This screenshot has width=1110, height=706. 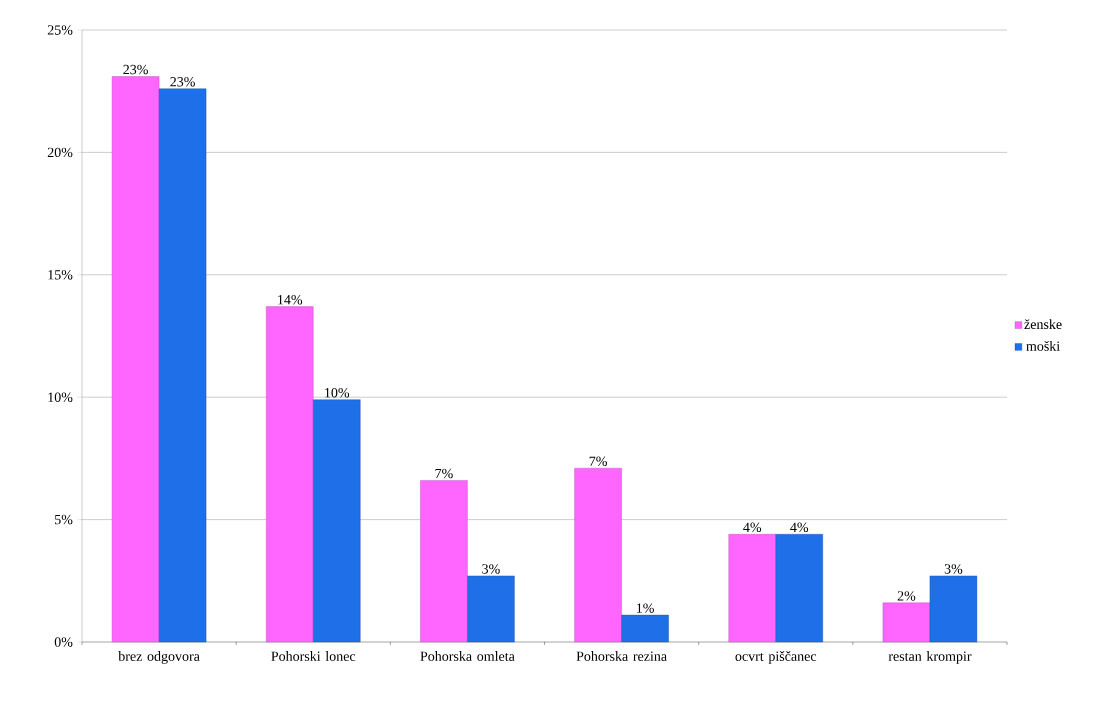 I want to click on data-label: 1%, so click(x=645, y=608).